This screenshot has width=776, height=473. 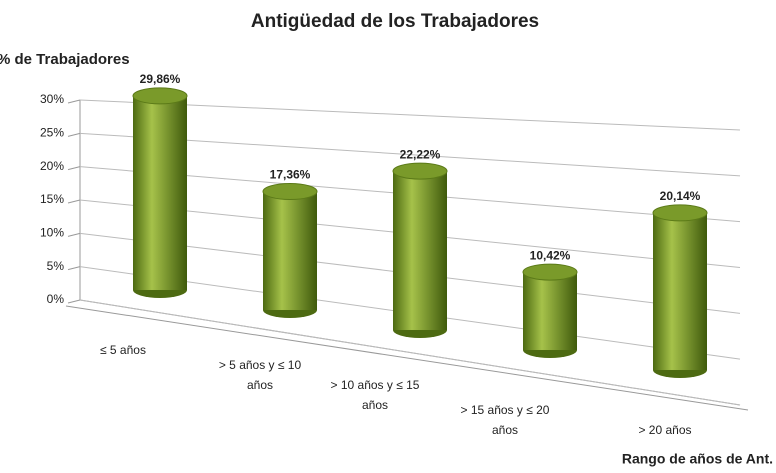 I want to click on value-label: 22,22%, so click(x=420, y=154).